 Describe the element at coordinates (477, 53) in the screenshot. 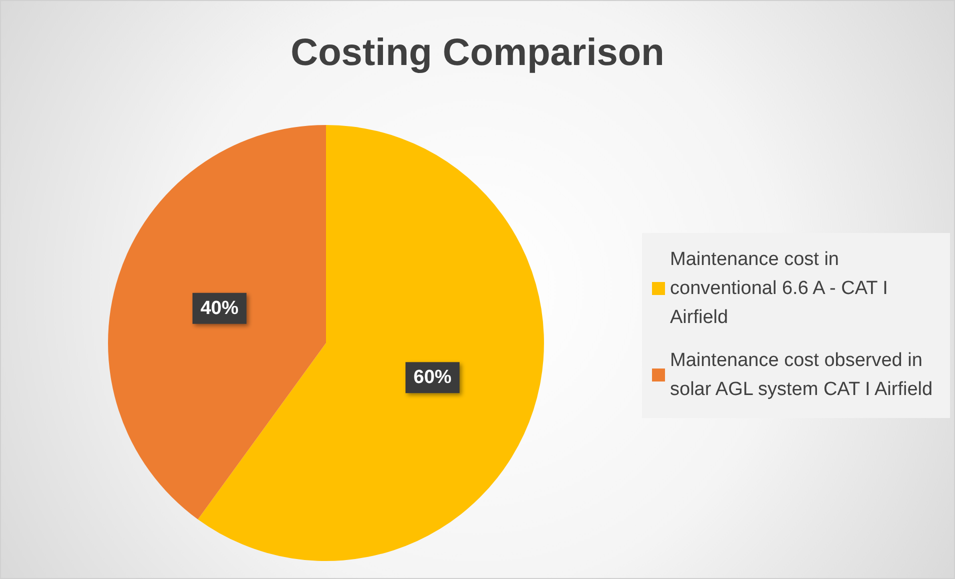

I see `chart-title: Costing Comparison` at that location.